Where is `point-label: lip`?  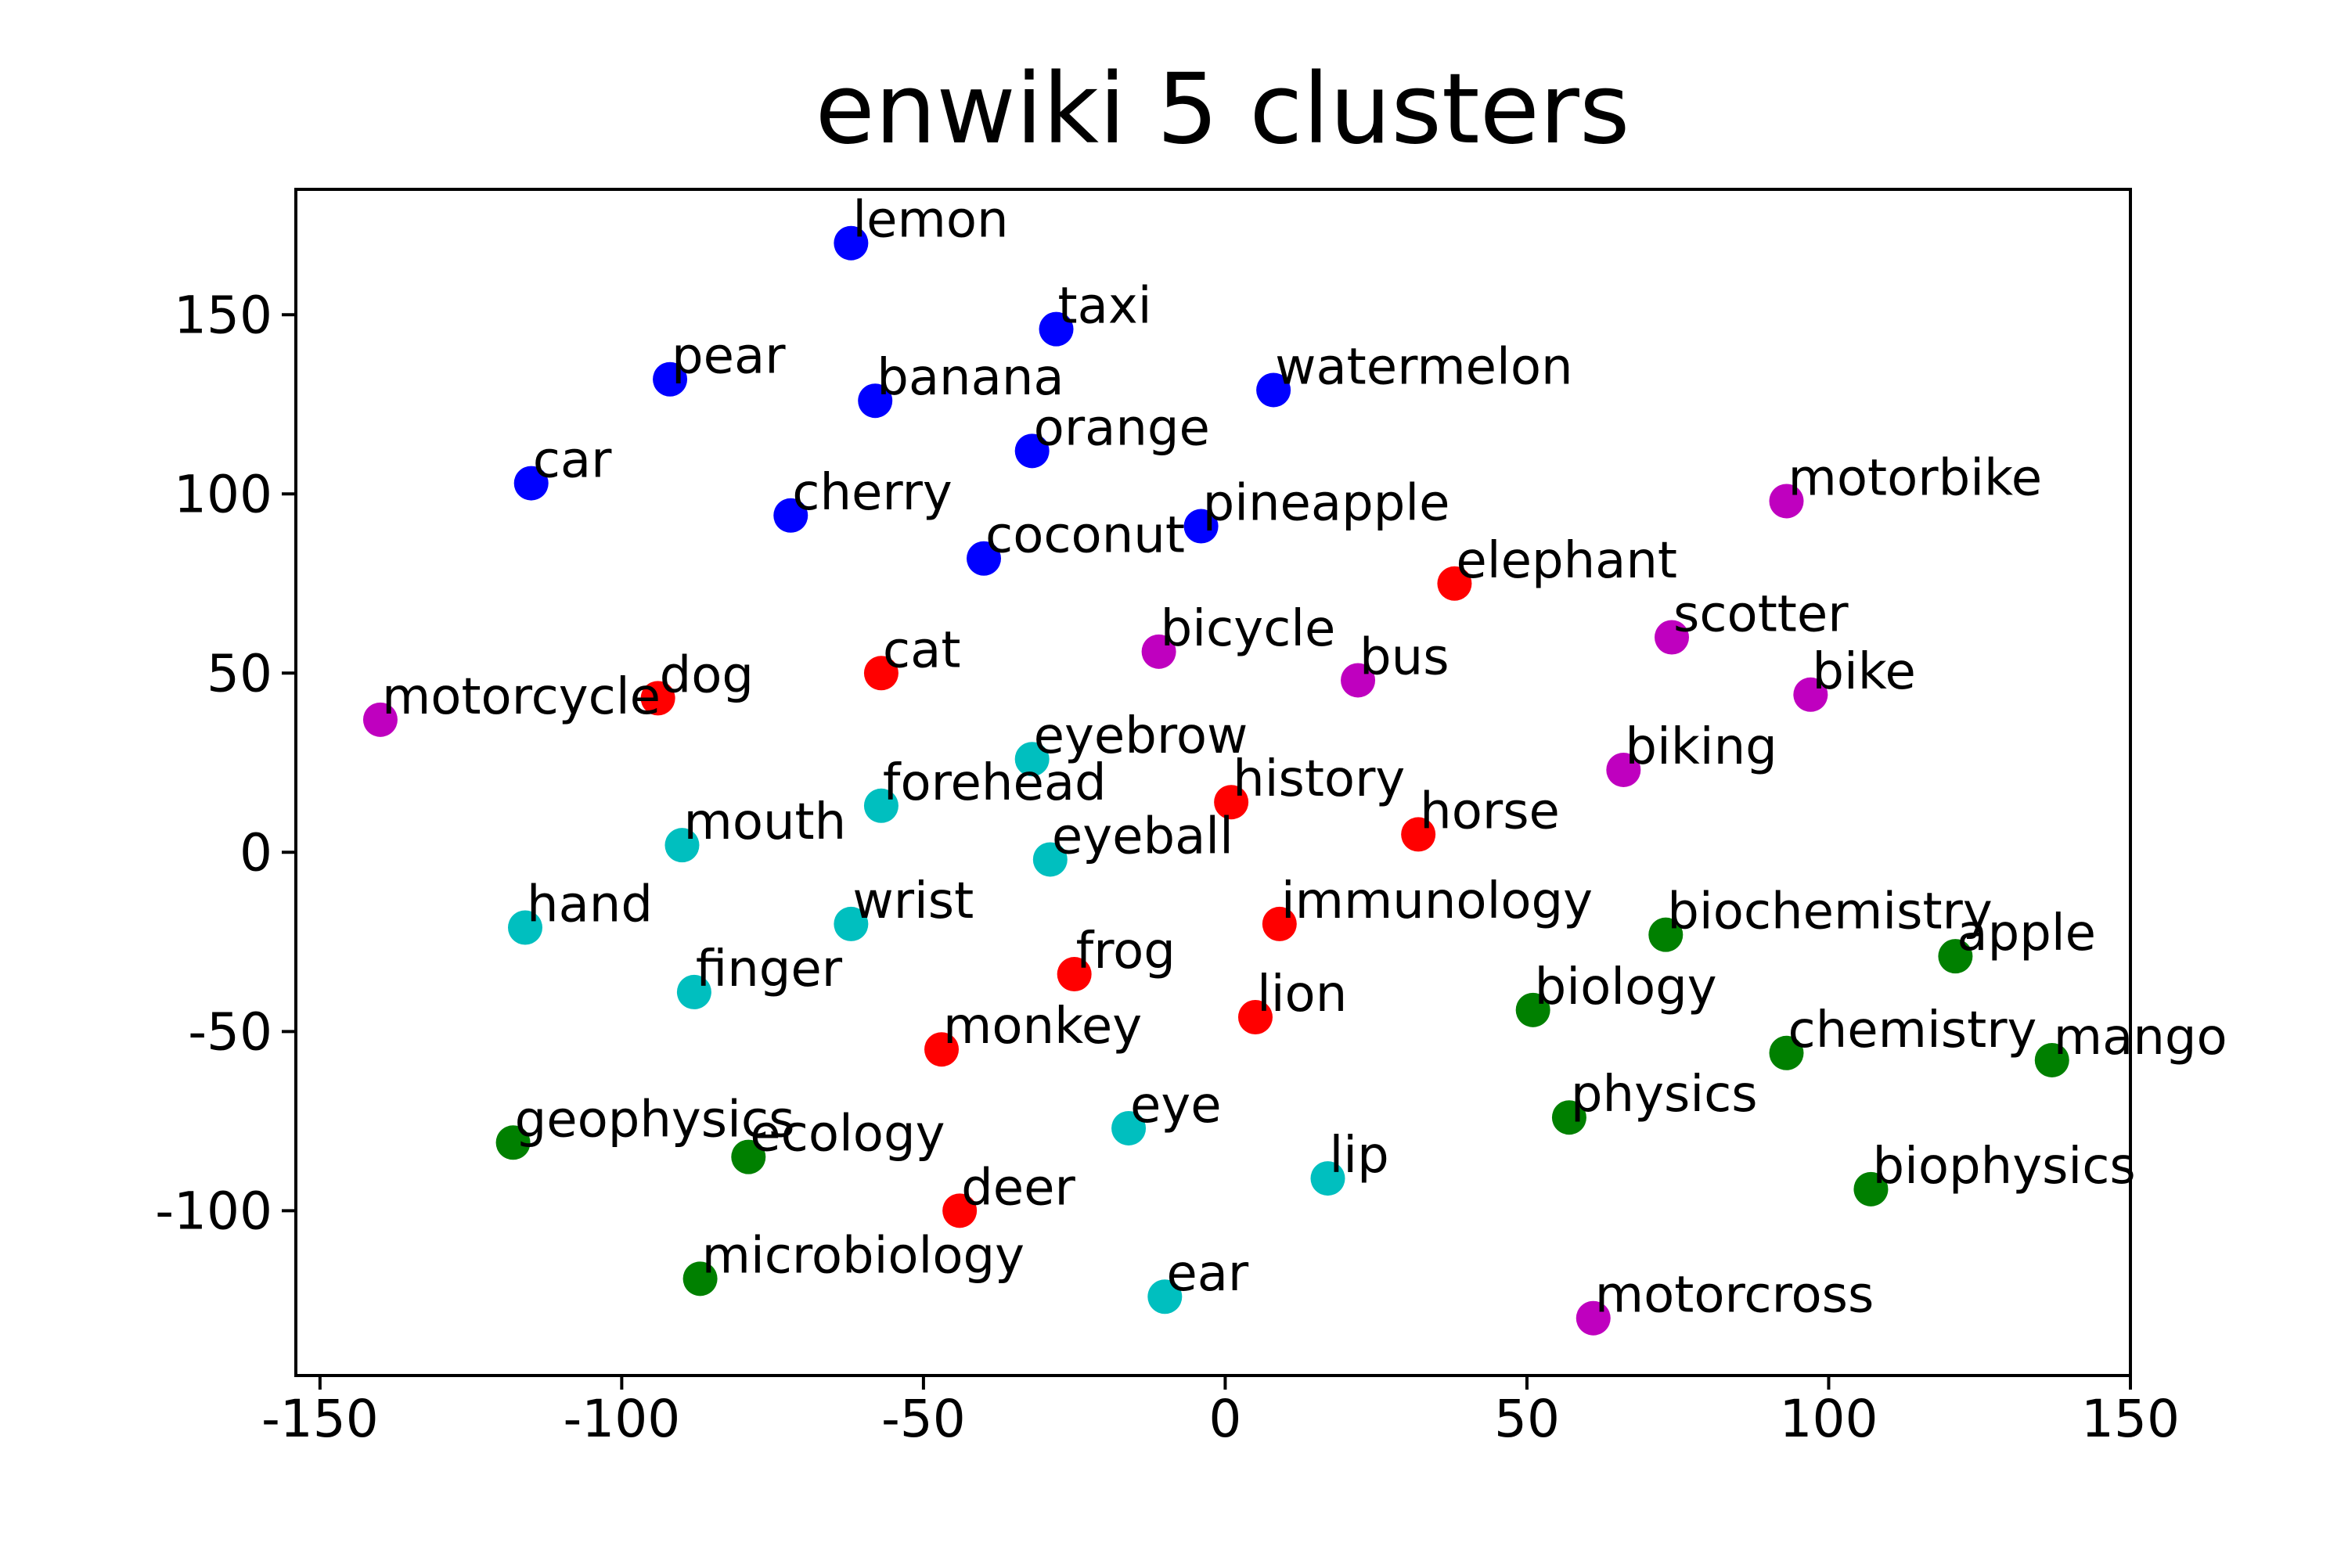 point-label: lip is located at coordinates (1359, 1156).